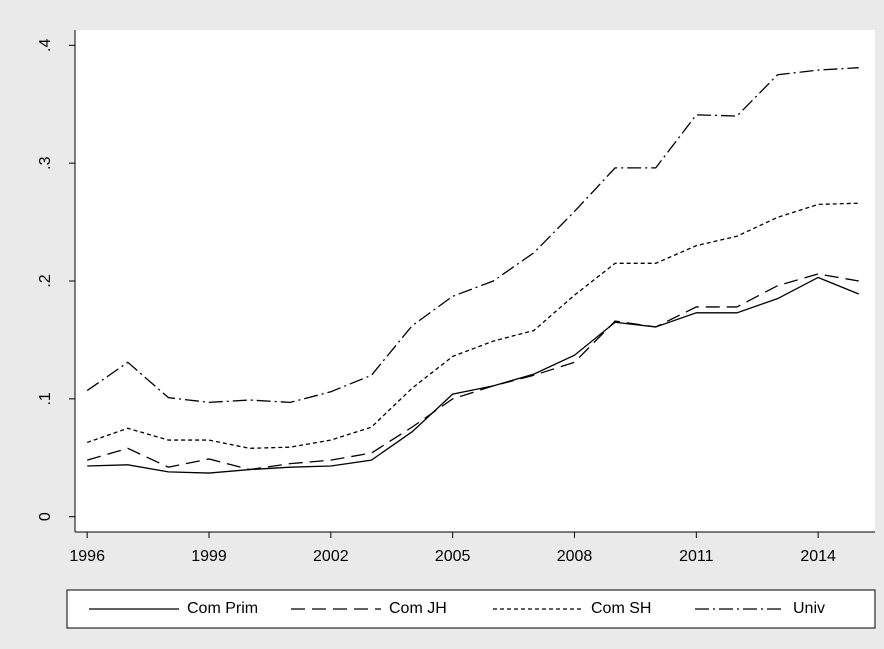 This screenshot has width=884, height=649. I want to click on x-tick-label: 2008, so click(575, 556).